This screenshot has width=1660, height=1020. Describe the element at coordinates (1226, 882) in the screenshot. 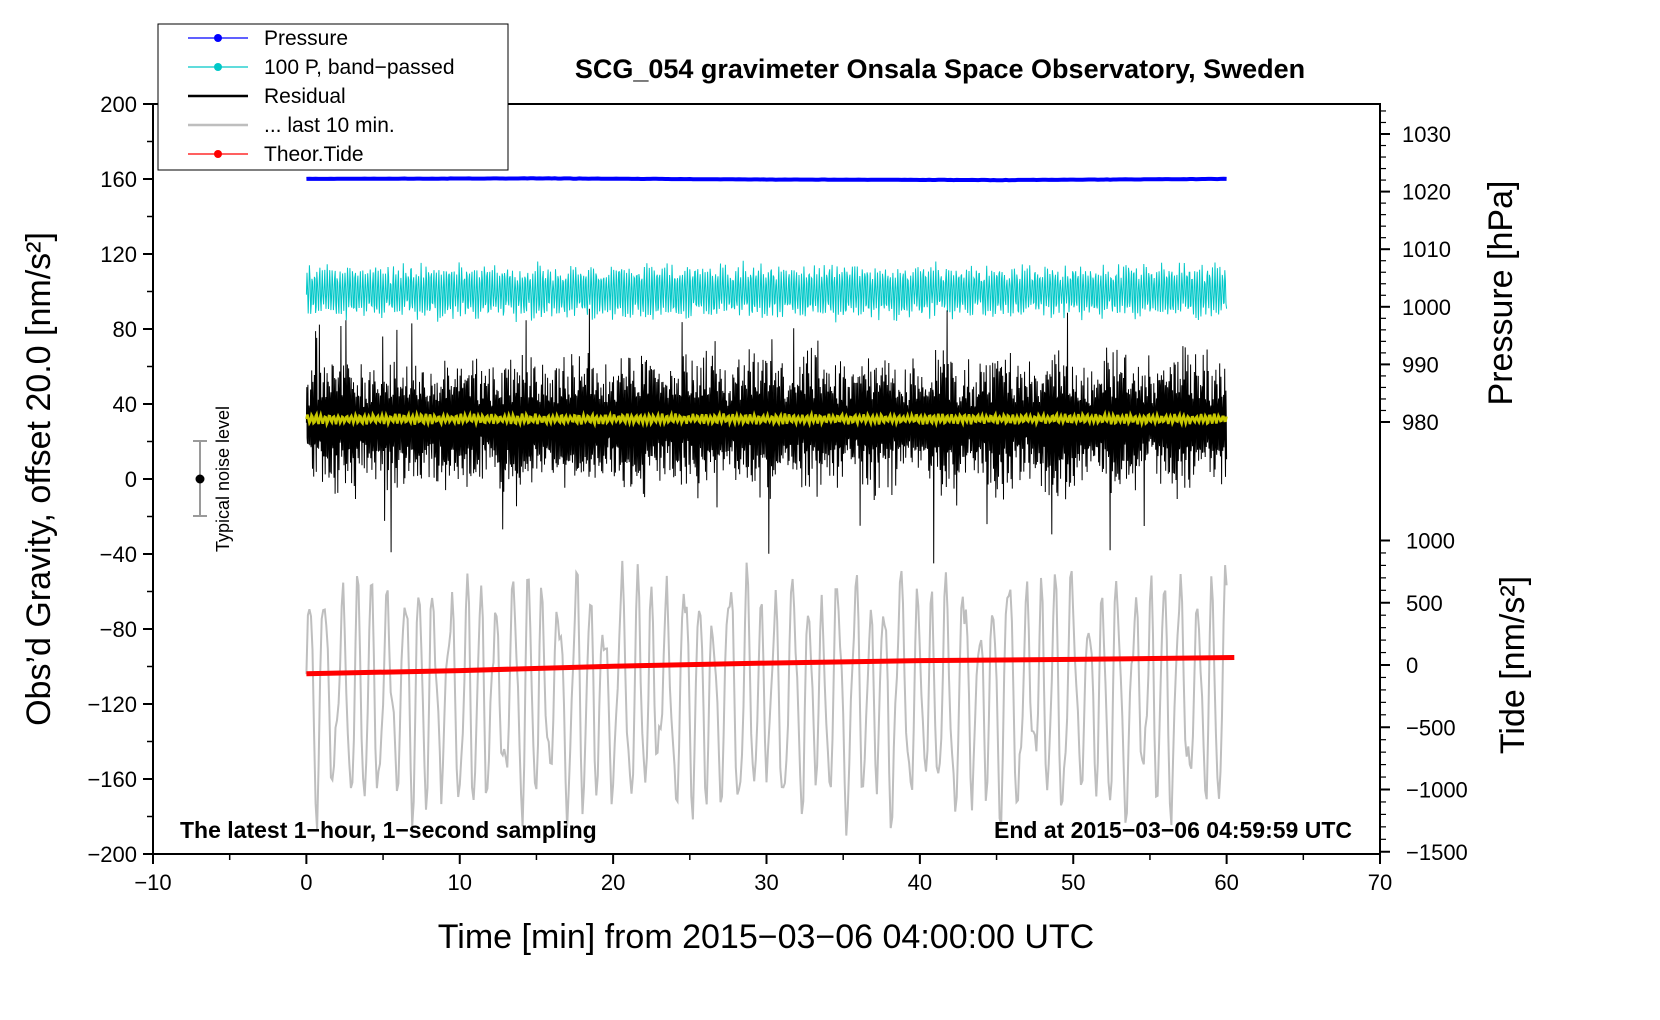

I see `x-tick-label: 60` at that location.